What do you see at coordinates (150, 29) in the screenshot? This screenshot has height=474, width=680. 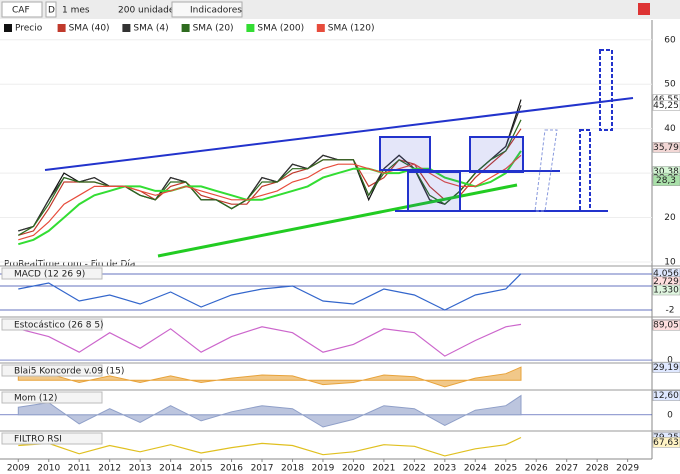 I see `legend-label: SMA (4)` at bounding box center [150, 29].